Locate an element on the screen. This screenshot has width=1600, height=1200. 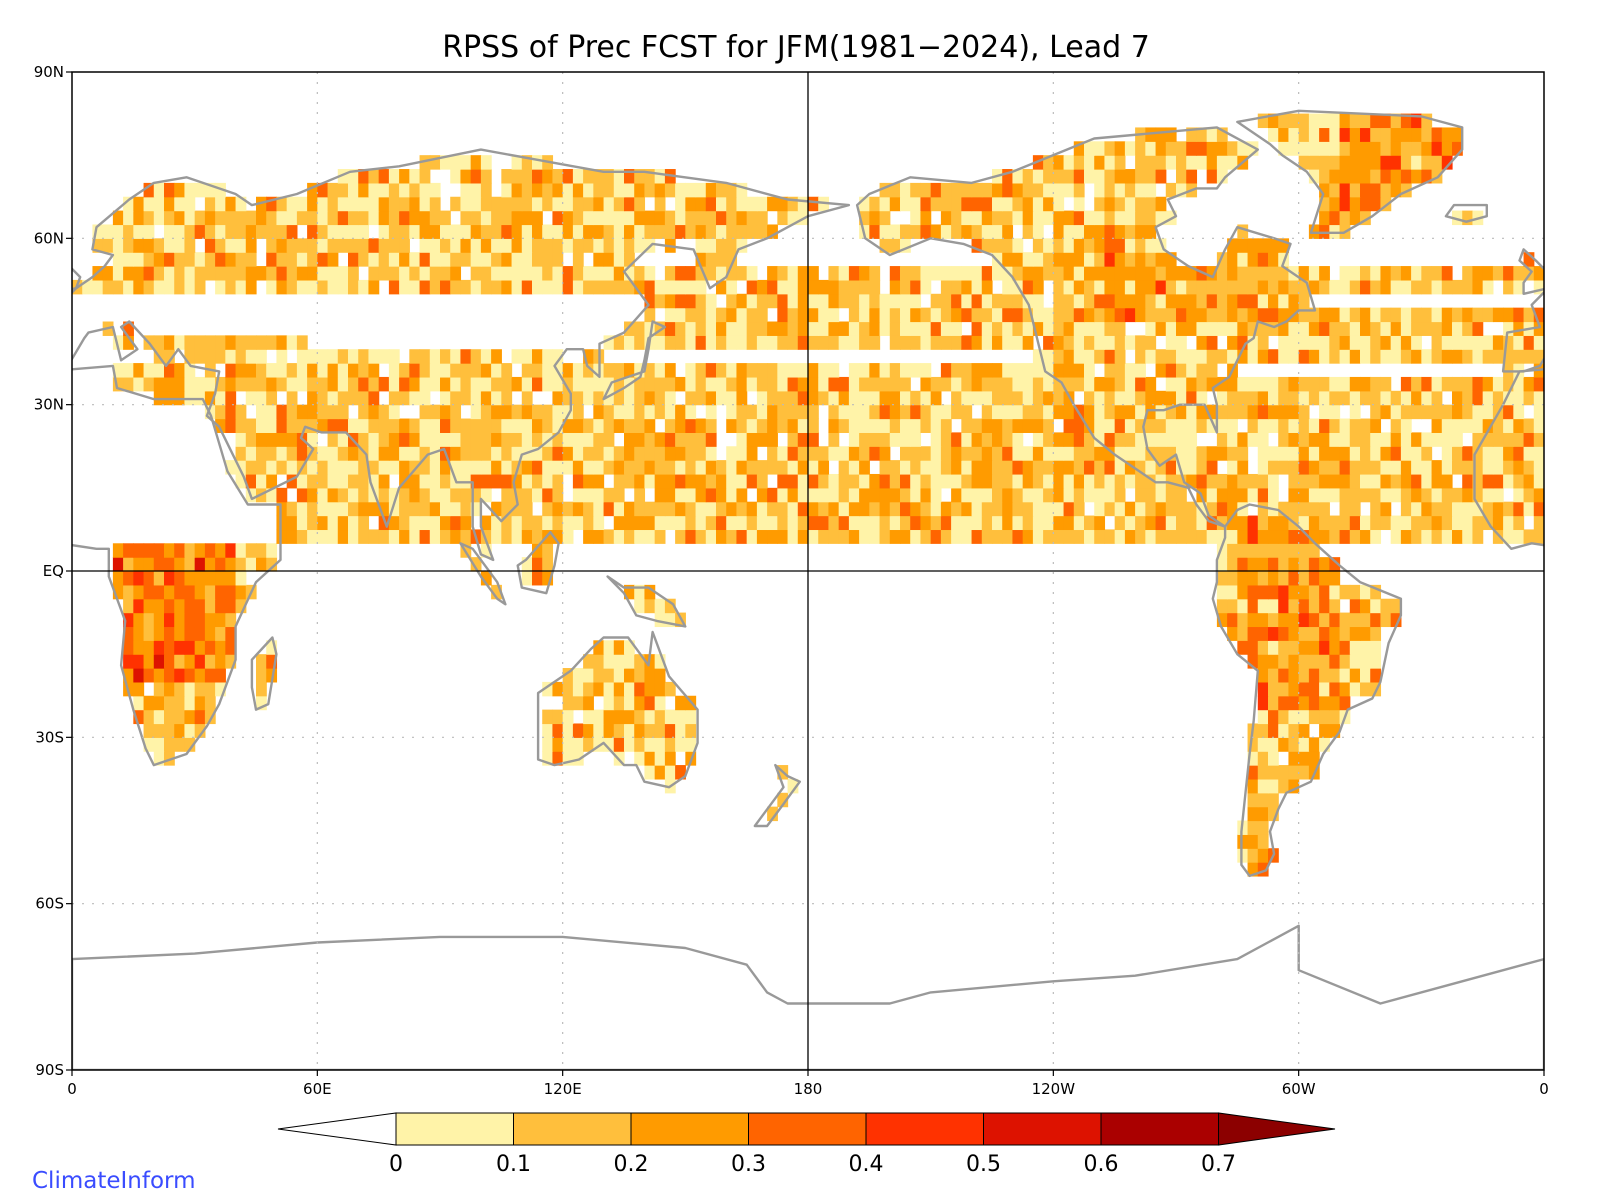
colorbar: 0 0.1 0.2 0.3 0.4 0.5 0.6 0.7 is located at coordinates (806, 1144).